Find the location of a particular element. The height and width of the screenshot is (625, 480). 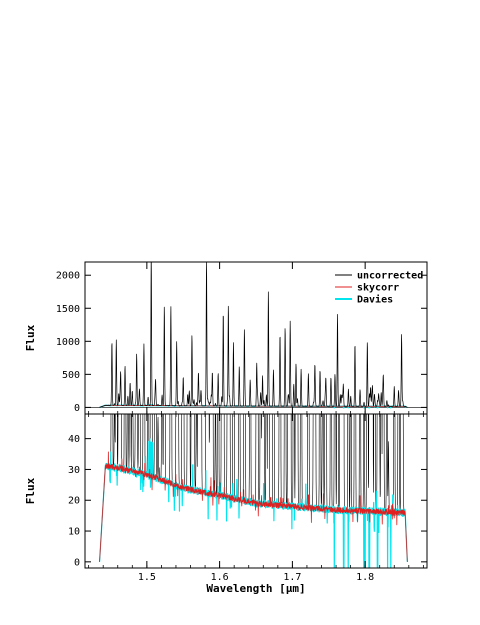

bottom-series-skycorr-line is located at coordinates (253, 506).